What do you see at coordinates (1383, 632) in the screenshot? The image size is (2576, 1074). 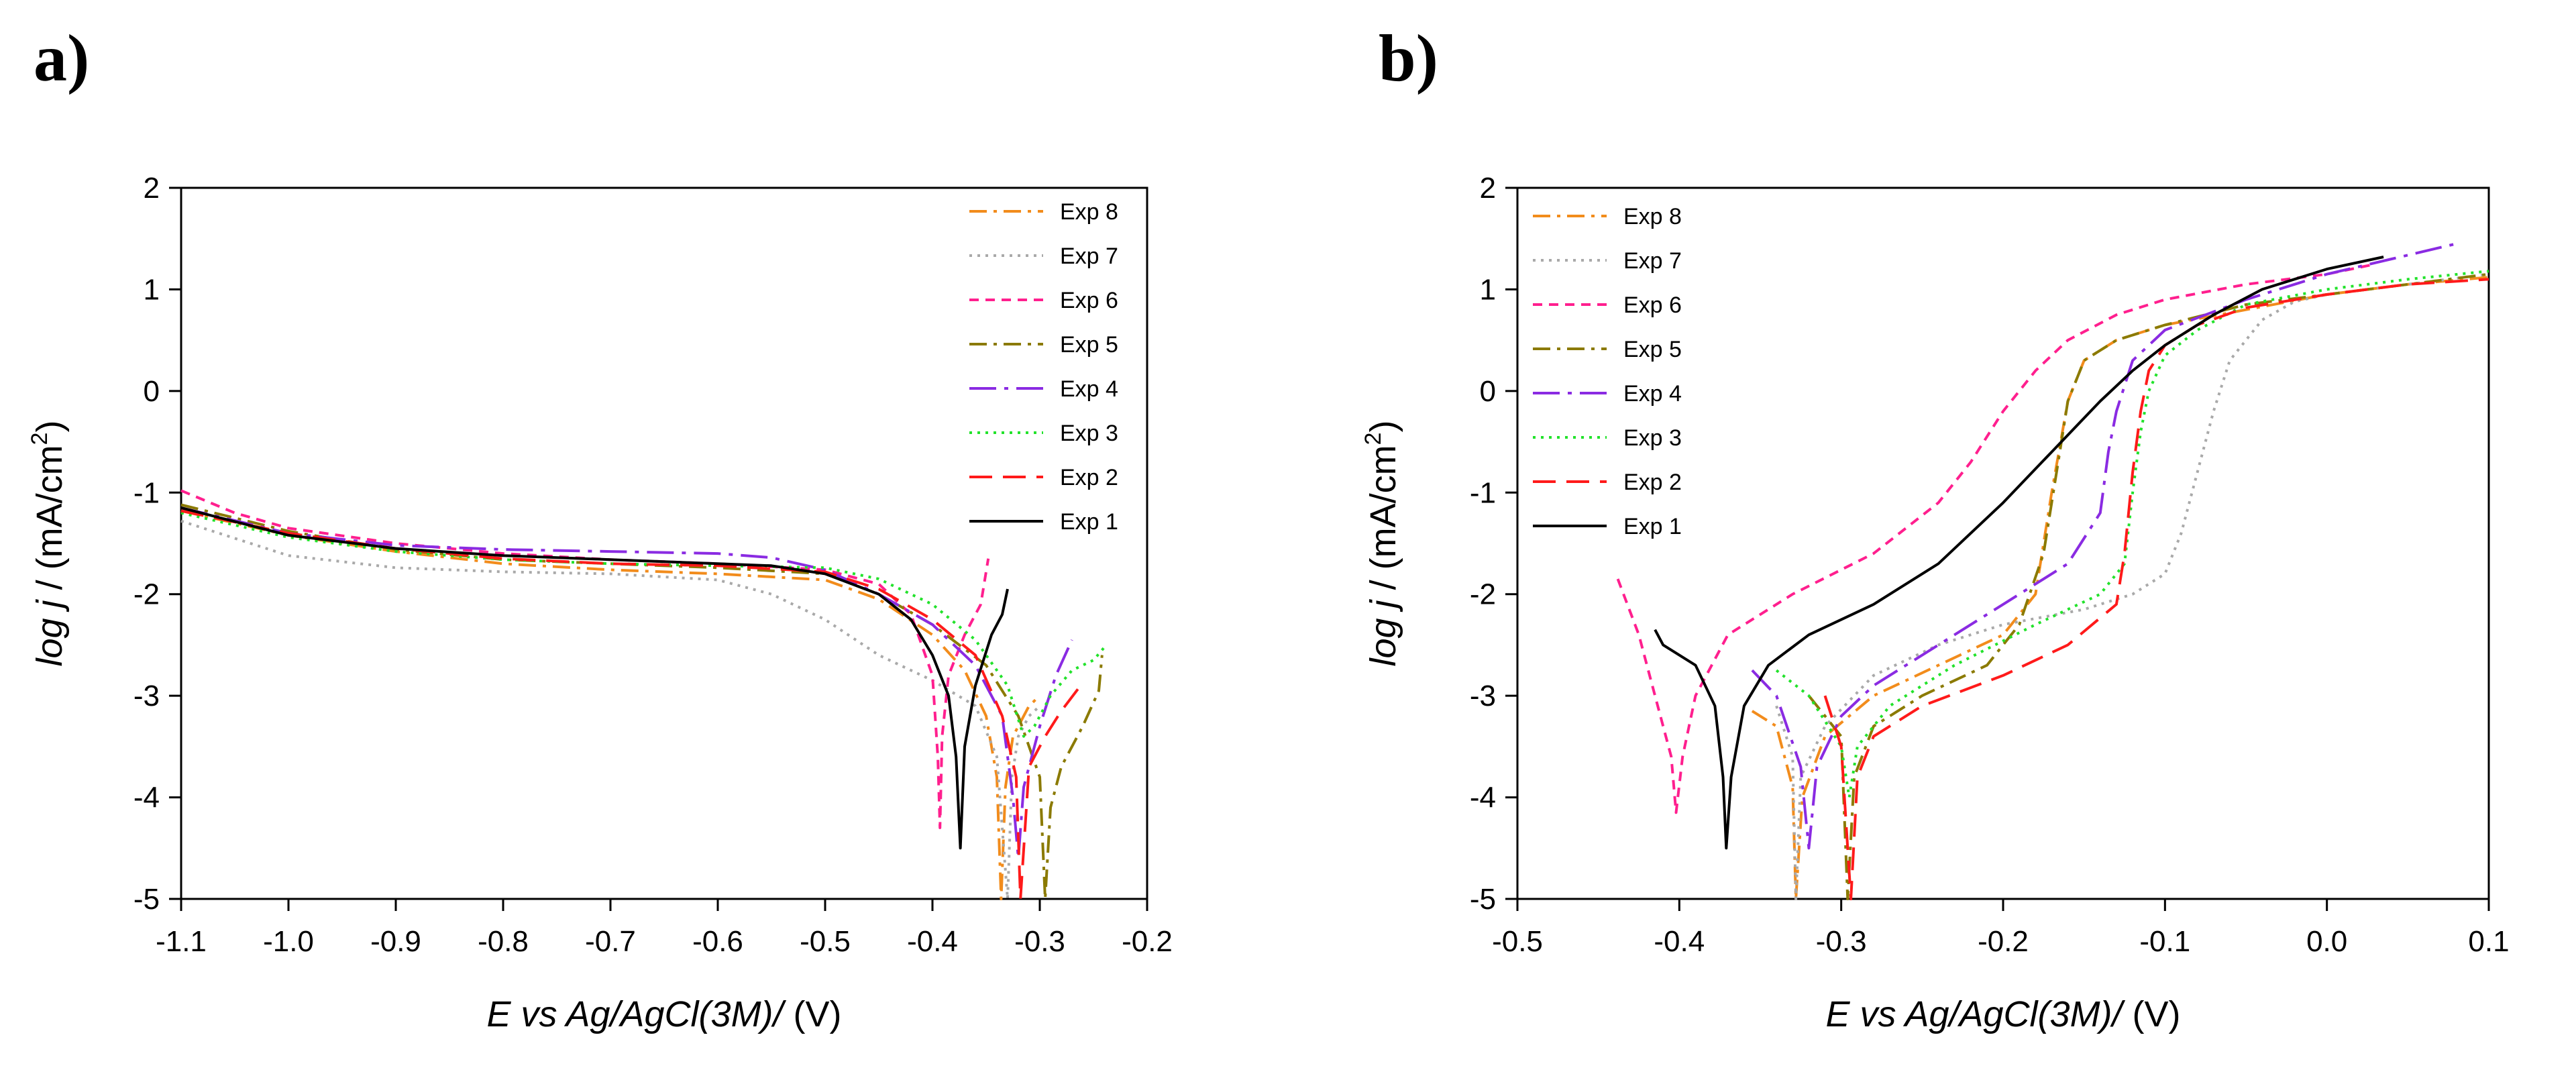 I see `panel-b-y-axis-title-italic: log j` at bounding box center [1383, 632].